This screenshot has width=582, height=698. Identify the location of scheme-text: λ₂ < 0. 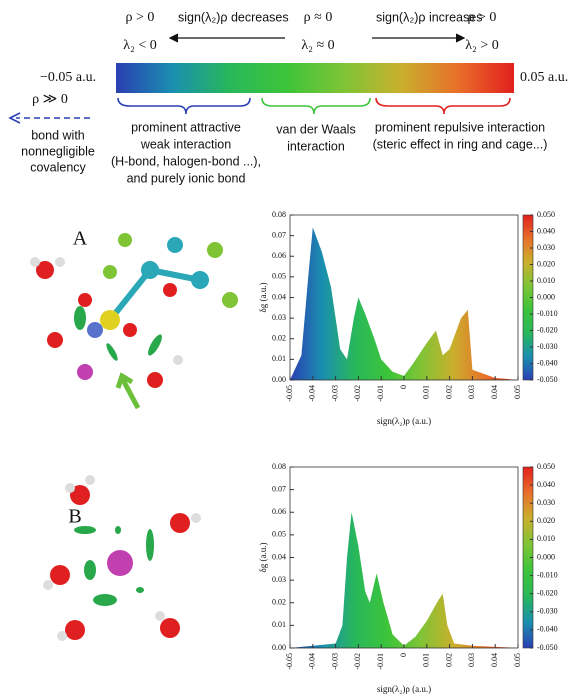
(140, 45).